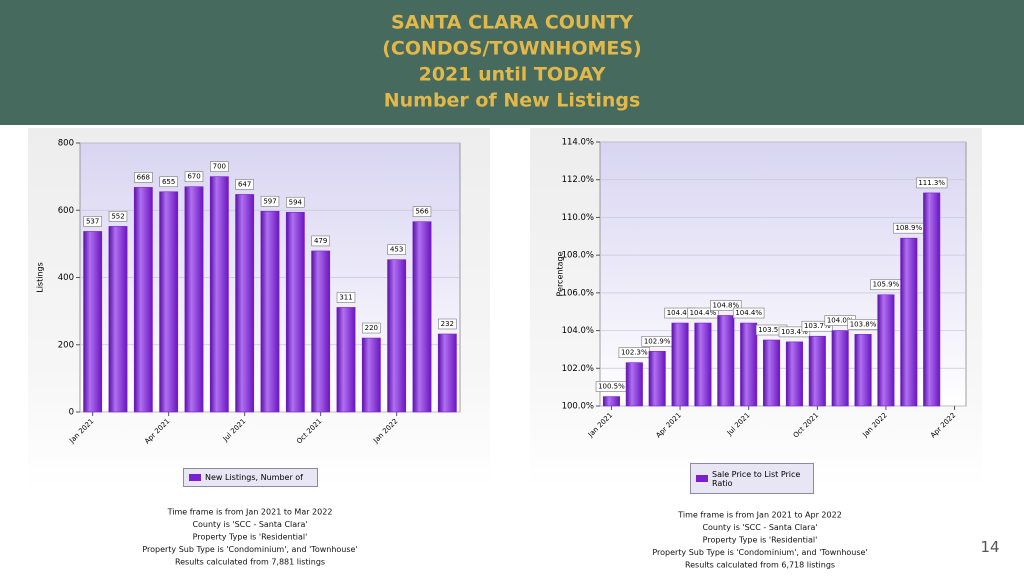 The height and width of the screenshot is (576, 1024). I want to click on legend-label: Sale Price to List Price Ratio, so click(756, 478).